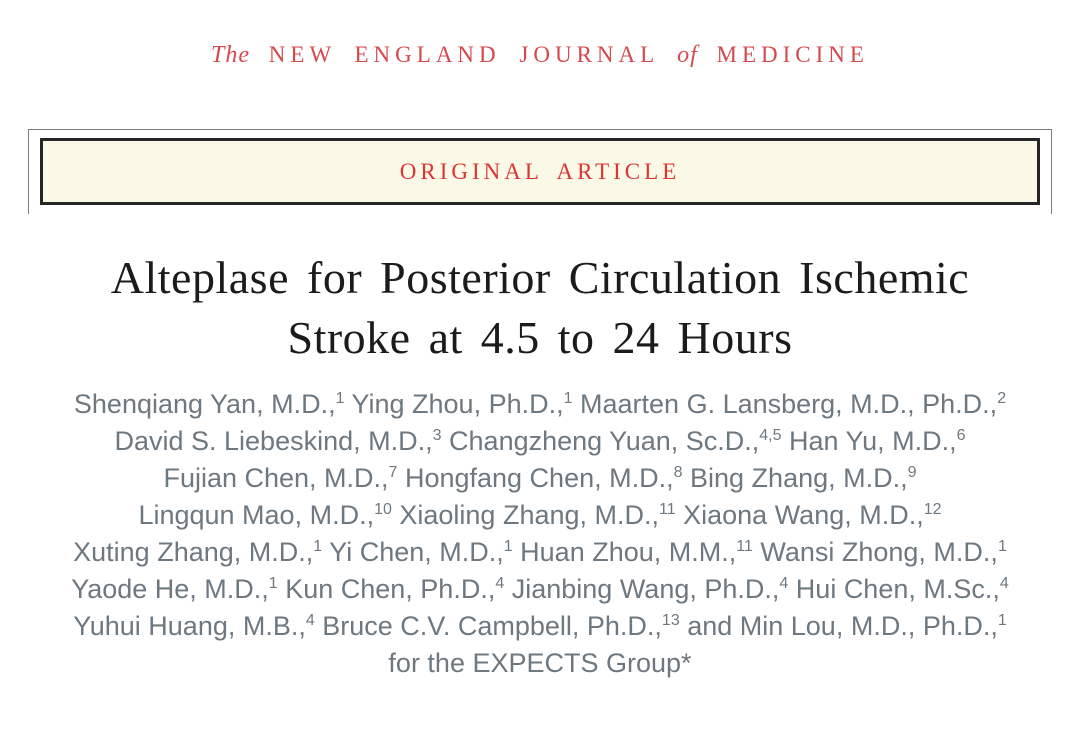 This screenshot has width=1080, height=735. Describe the element at coordinates (189, 626) in the screenshot. I see `author-name-degree: Yuhui Huang, M.B.,` at that location.